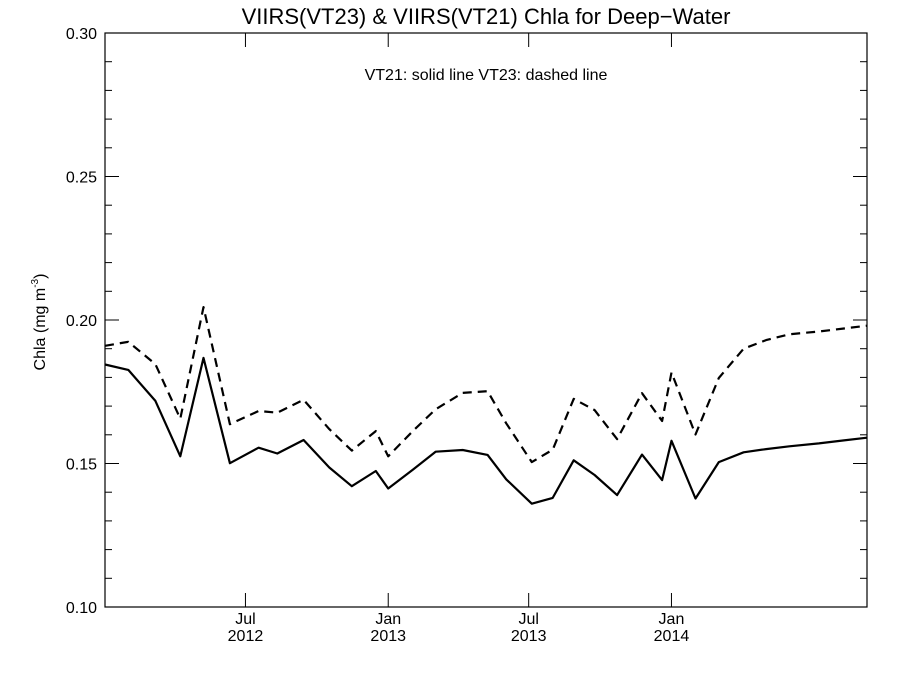  What do you see at coordinates (81, 178) in the screenshot?
I see `y-tick-label: 0.25` at bounding box center [81, 178].